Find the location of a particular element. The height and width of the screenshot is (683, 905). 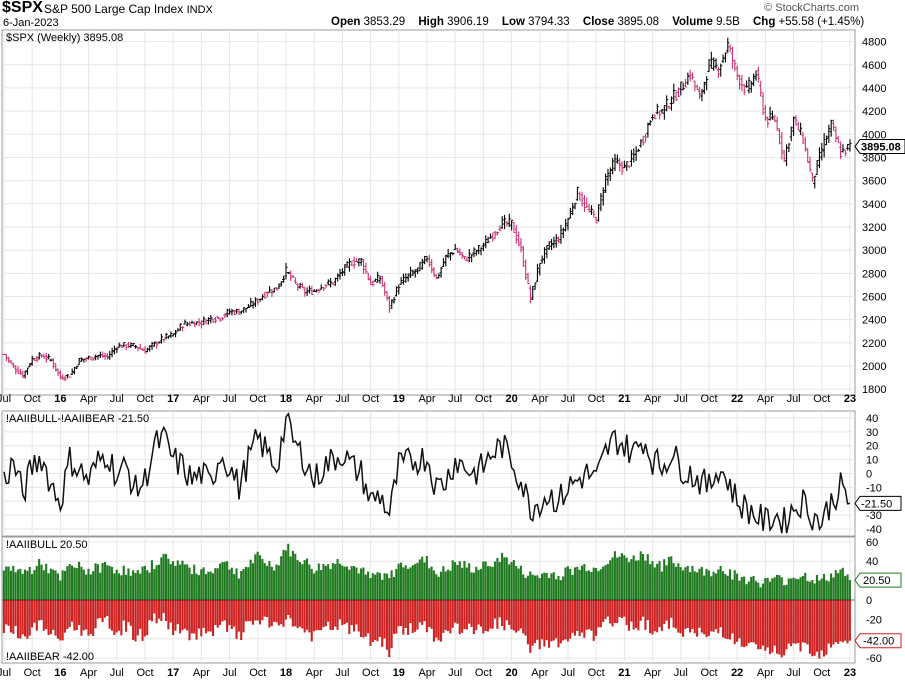

spread-y-tick: 20 is located at coordinates (872, 447).